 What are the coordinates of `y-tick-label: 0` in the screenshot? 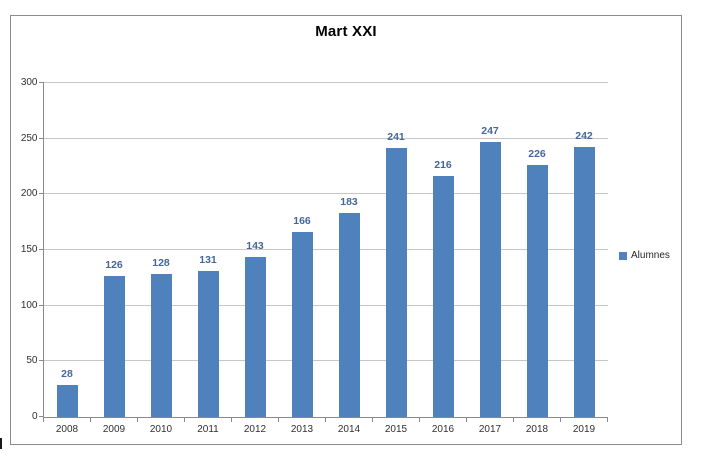 It's located at (34, 416).